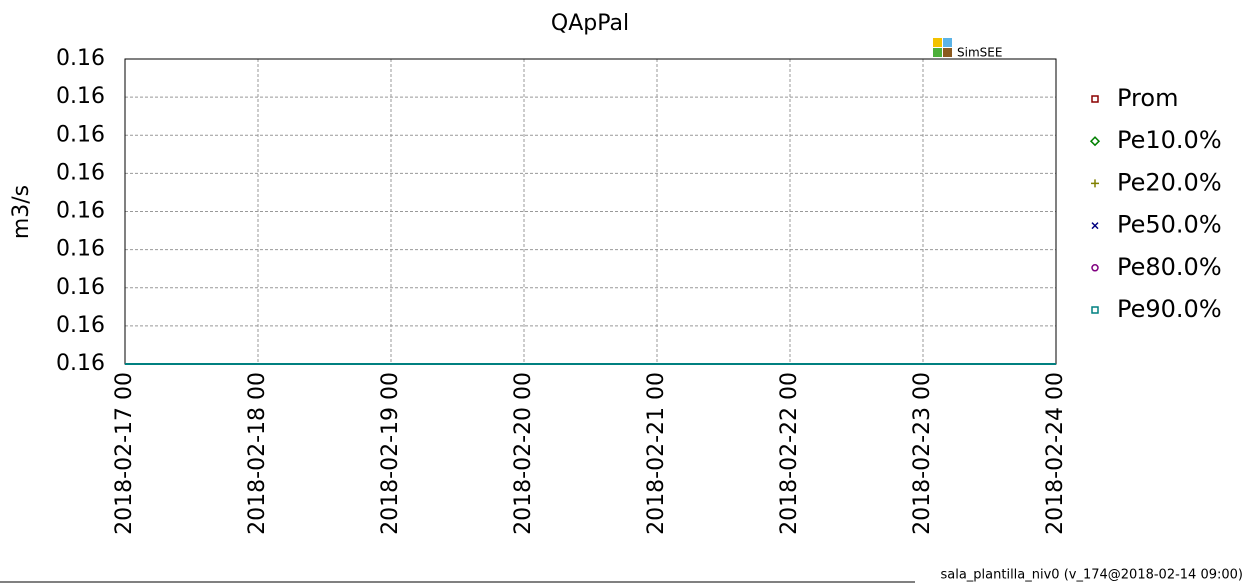 Image resolution: width=1247 pixels, height=584 pixels. Describe the element at coordinates (1169, 267) in the screenshot. I see `legend-label: Pe80.0%` at that location.